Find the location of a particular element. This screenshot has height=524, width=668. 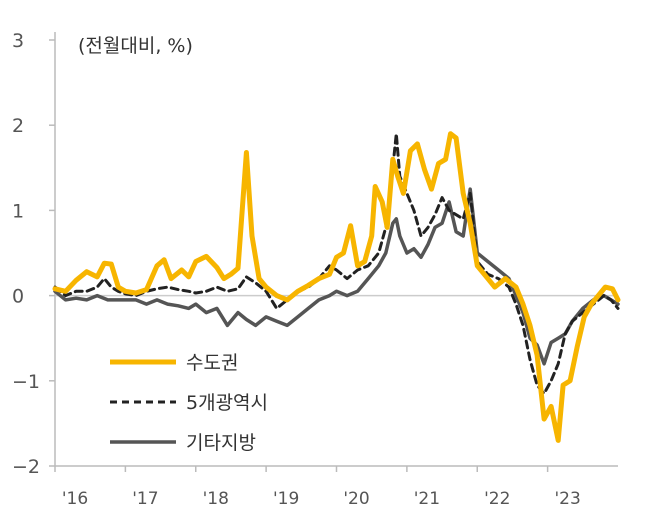

x-tick-label: '22 is located at coordinates (497, 499).